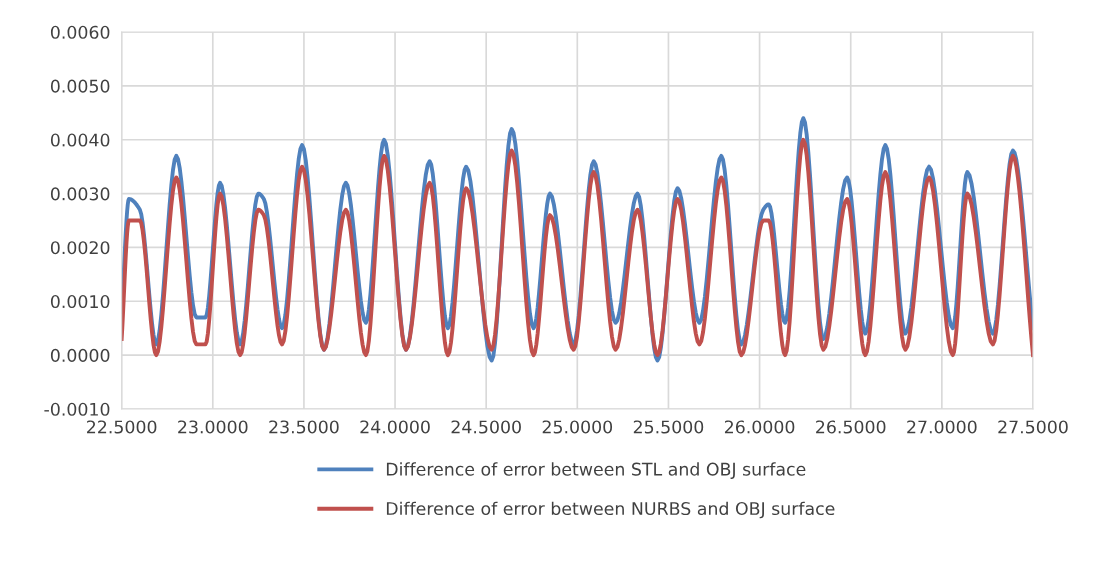 This screenshot has height=572, width=1096. Describe the element at coordinates (942, 427) in the screenshot. I see `x-tick-label: 27.0000` at that location.